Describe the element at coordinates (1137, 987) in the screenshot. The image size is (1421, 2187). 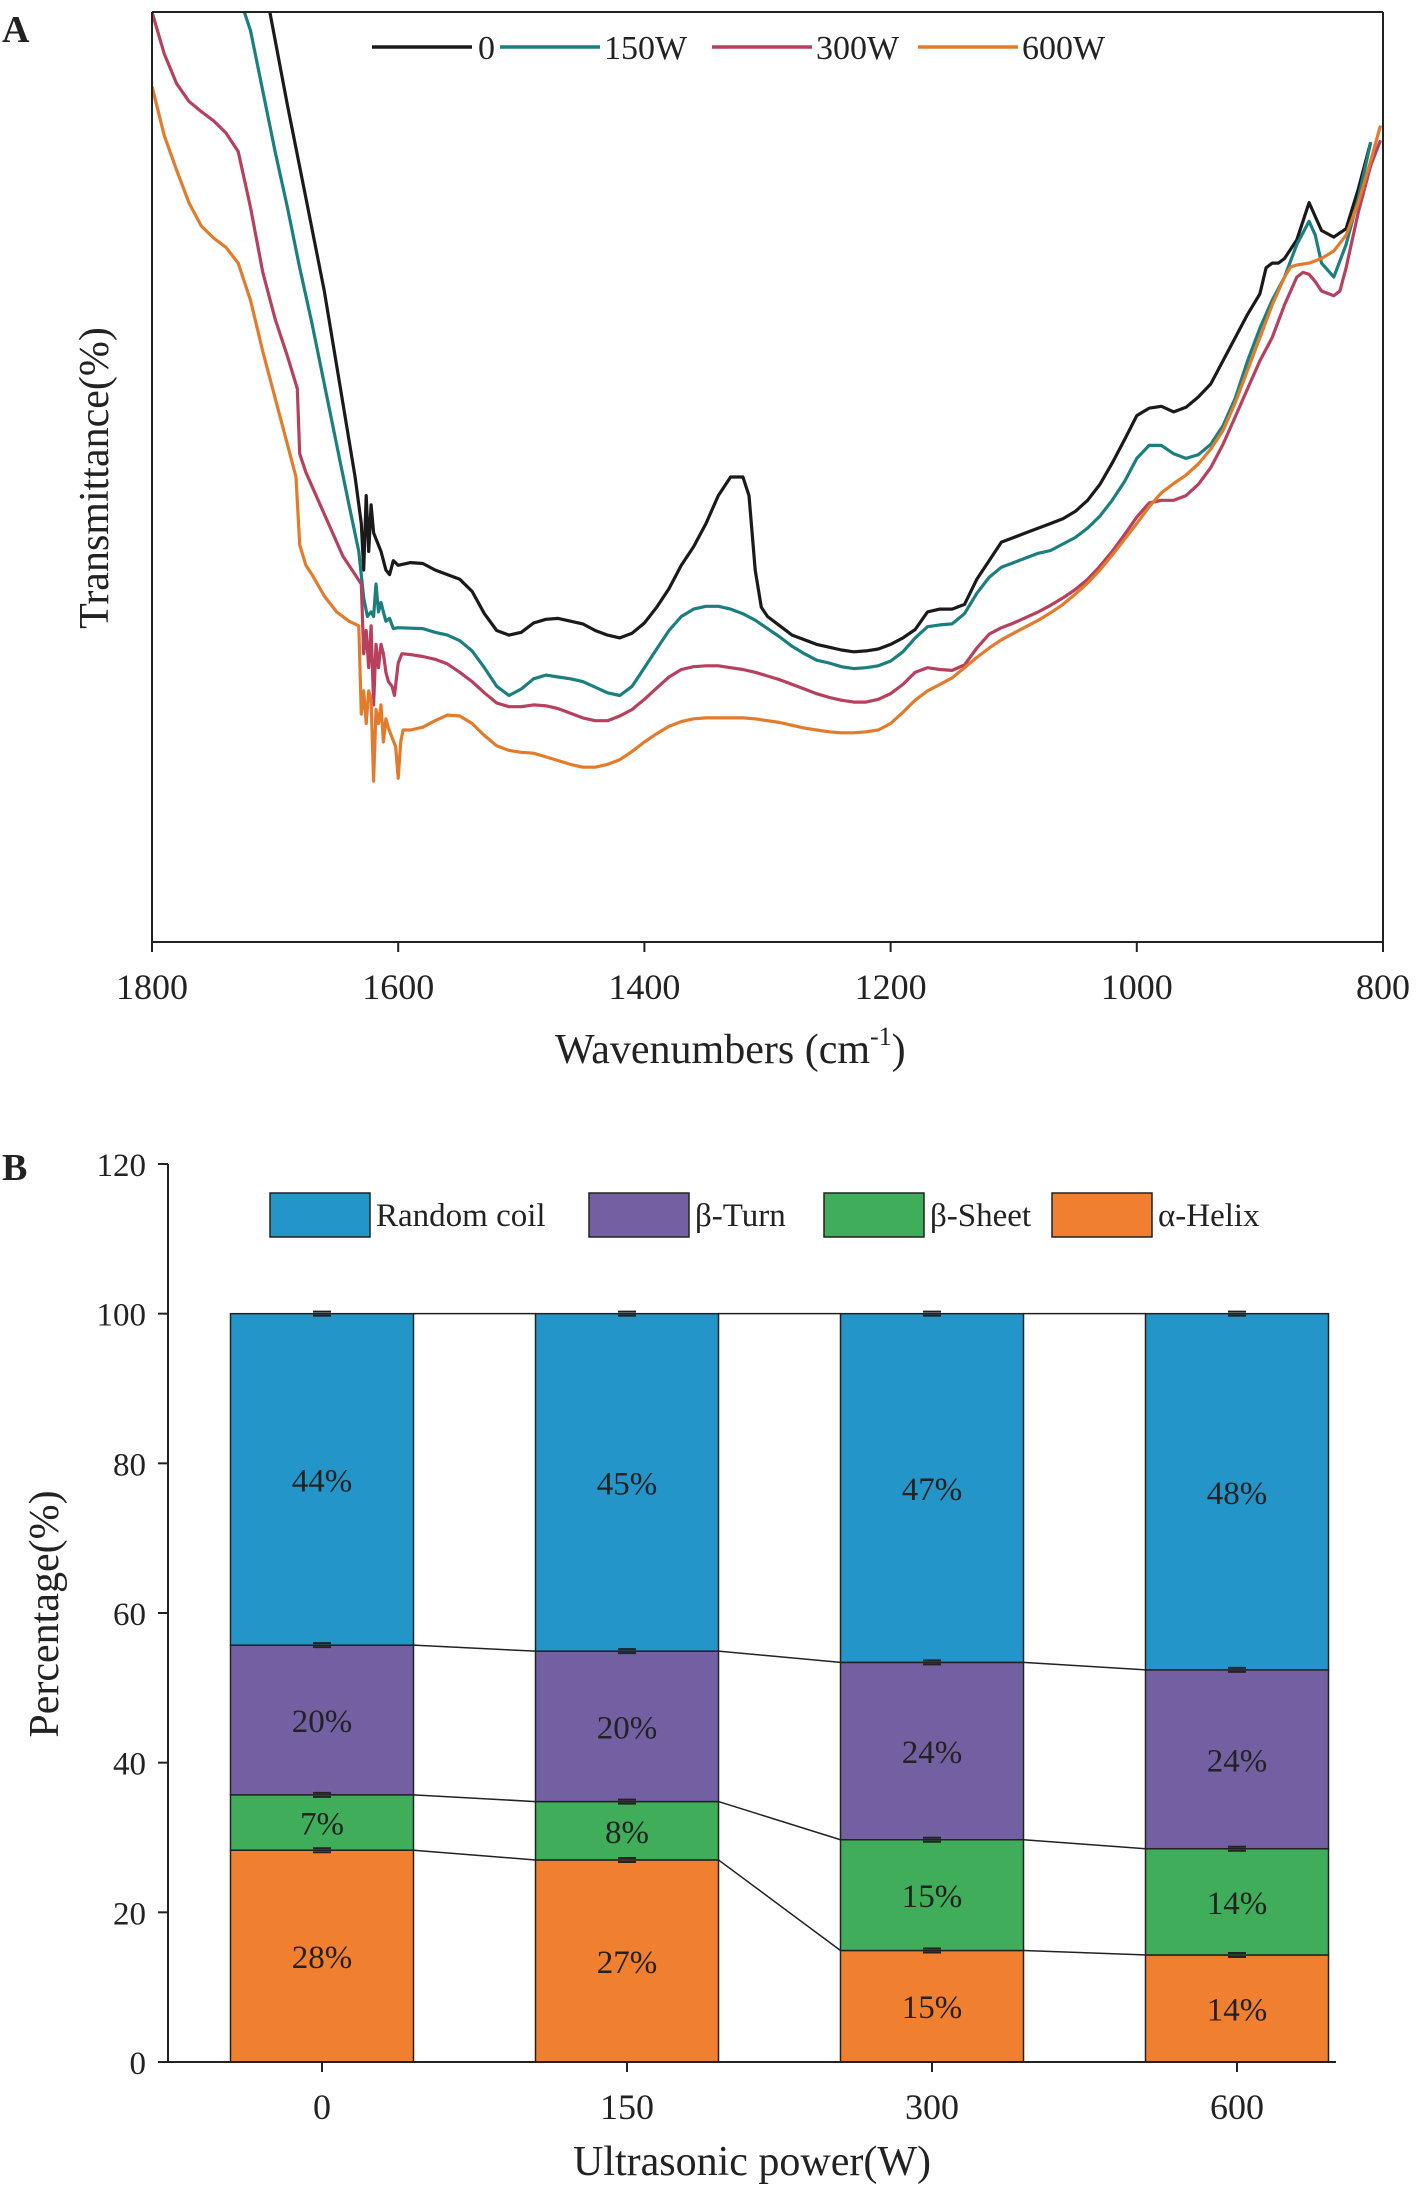
I see `a-x-tick-label: 1000` at that location.